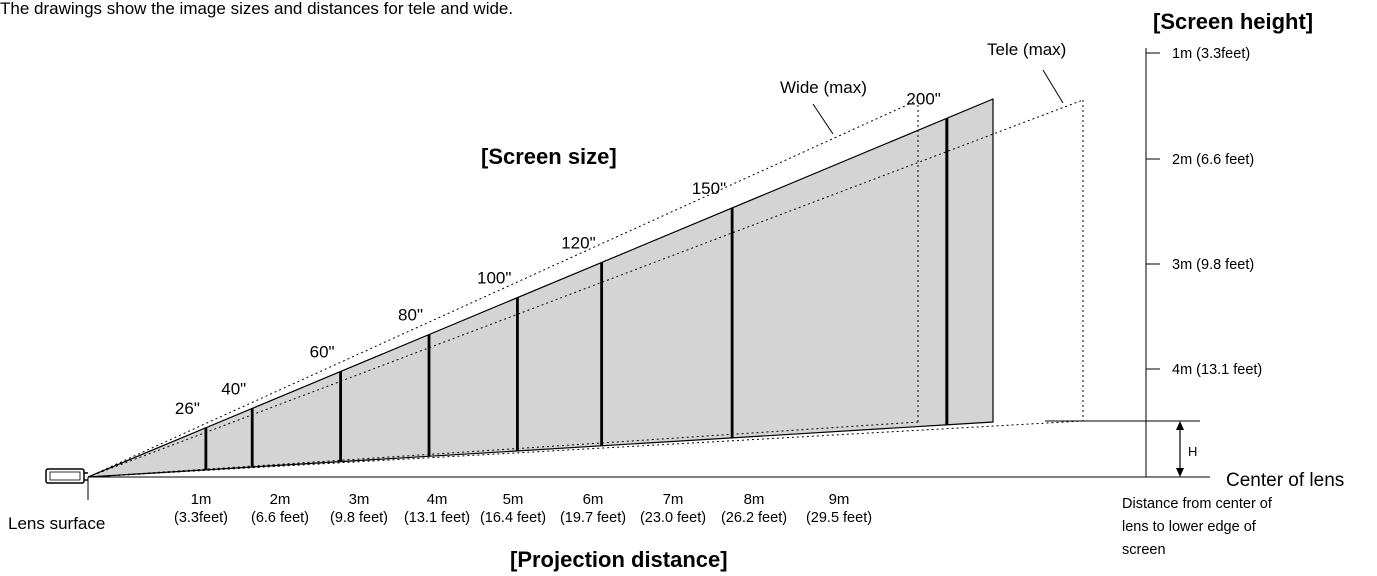  What do you see at coordinates (839, 518) in the screenshot?
I see `distance-imperial: (29.5 feet)` at bounding box center [839, 518].